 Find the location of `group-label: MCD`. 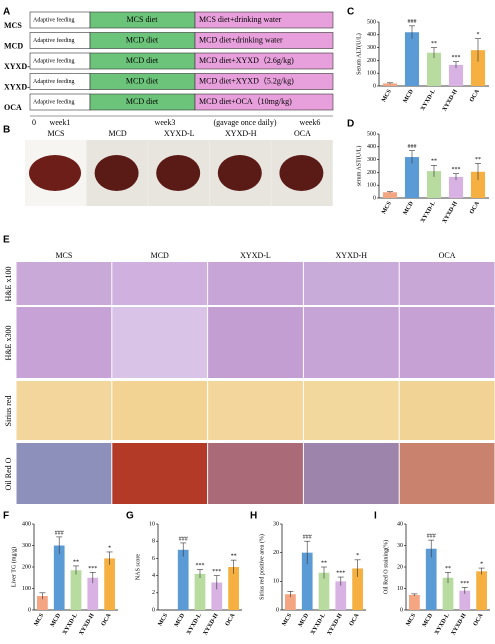

group-label: MCD is located at coordinates (13, 45).